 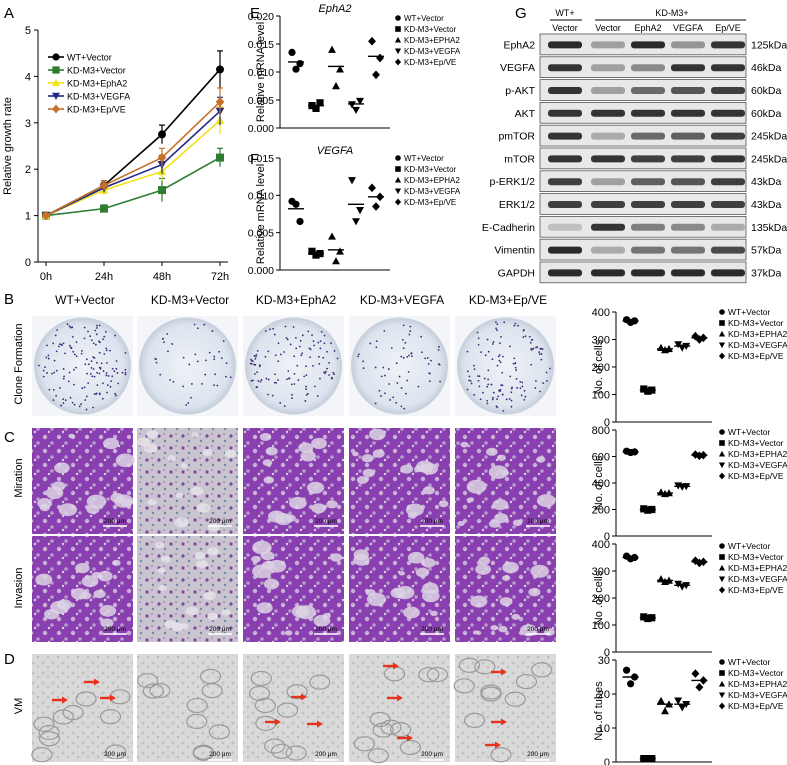 I want to click on x-tick-label: 72h, so click(x=220, y=277).